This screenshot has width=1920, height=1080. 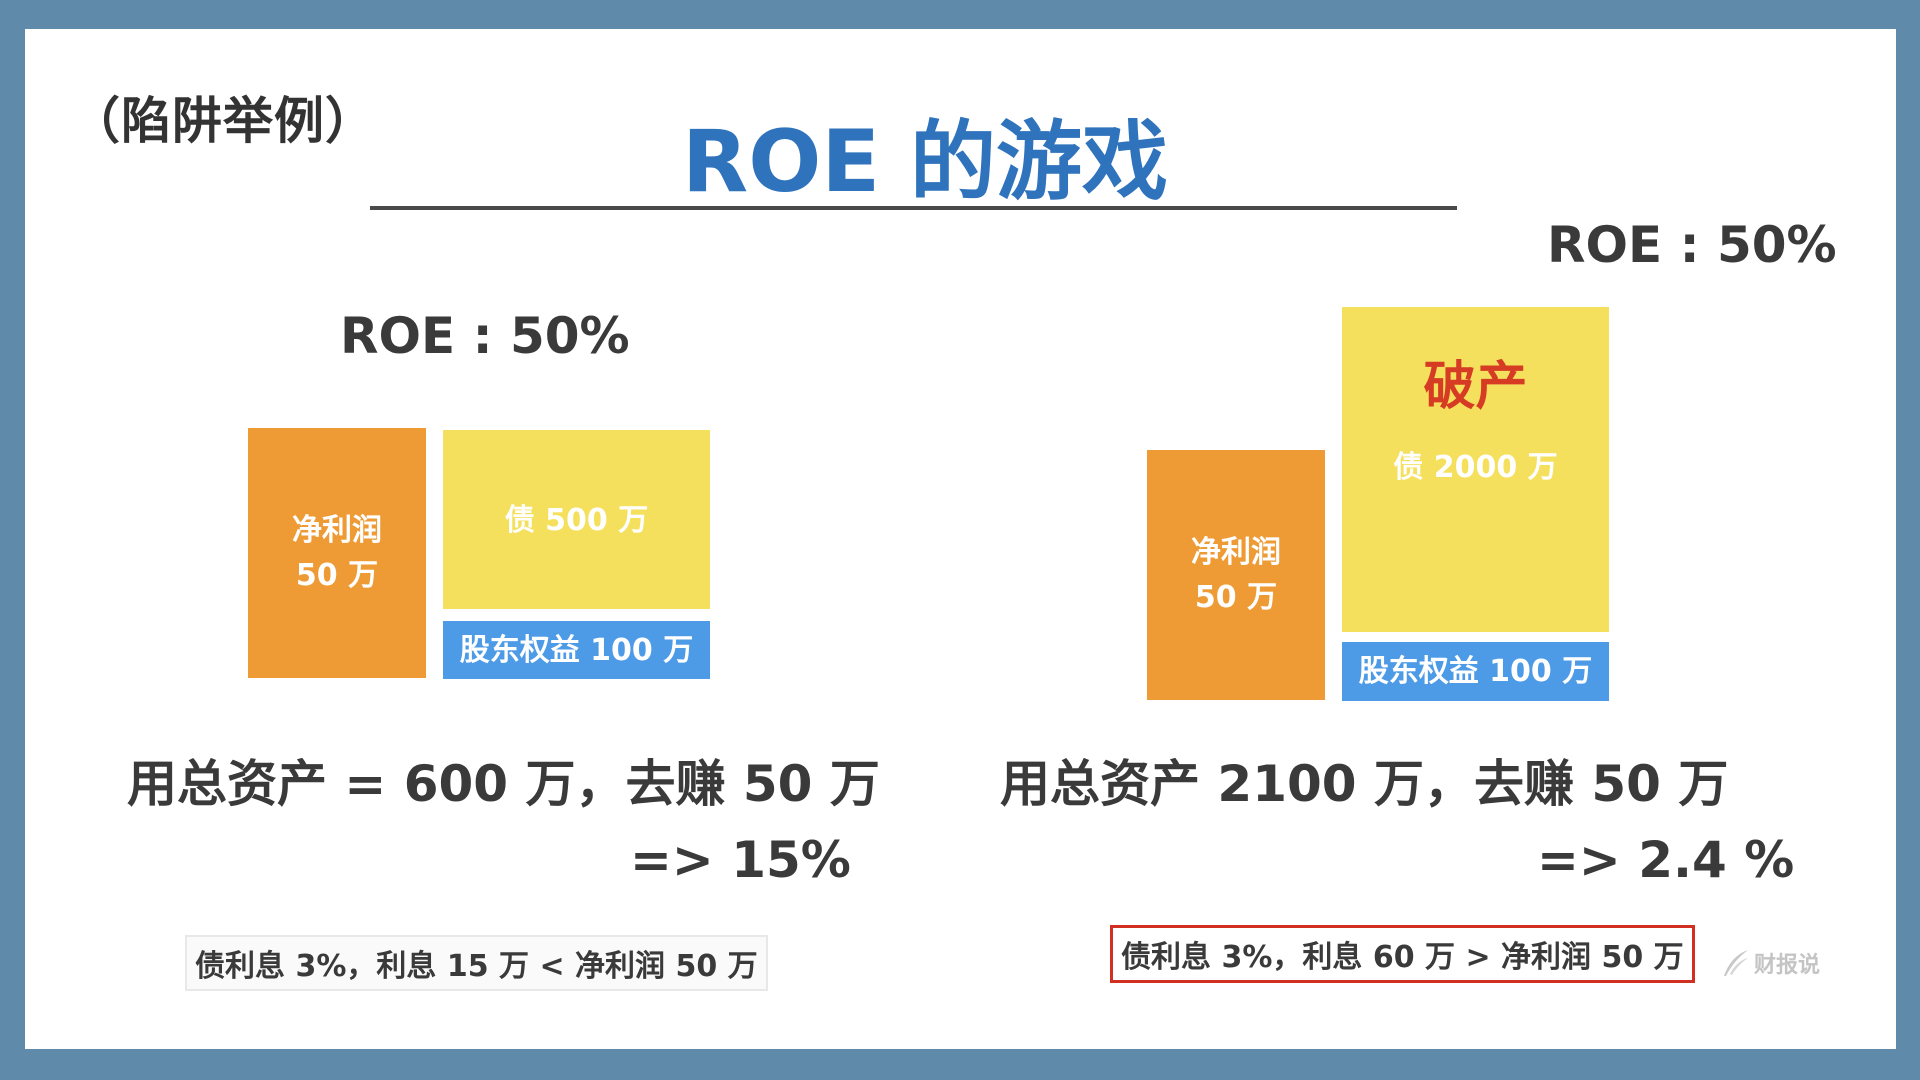 I want to click on result-left: => 15%, so click(x=740, y=860).